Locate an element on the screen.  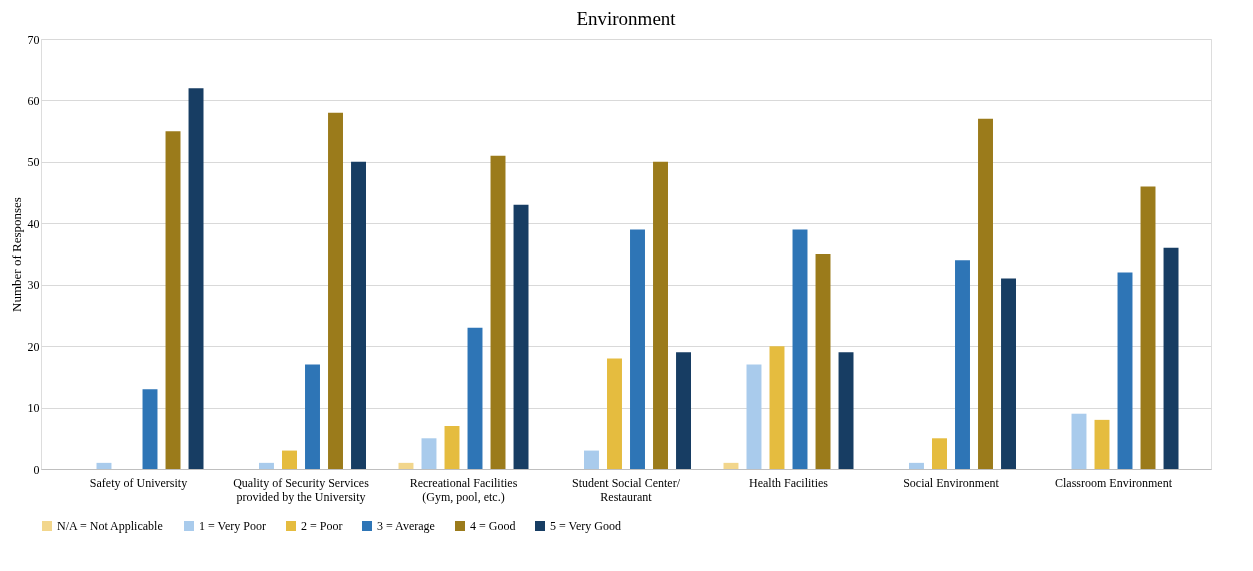
y-tick-label: 70 is located at coordinates (33, 39).